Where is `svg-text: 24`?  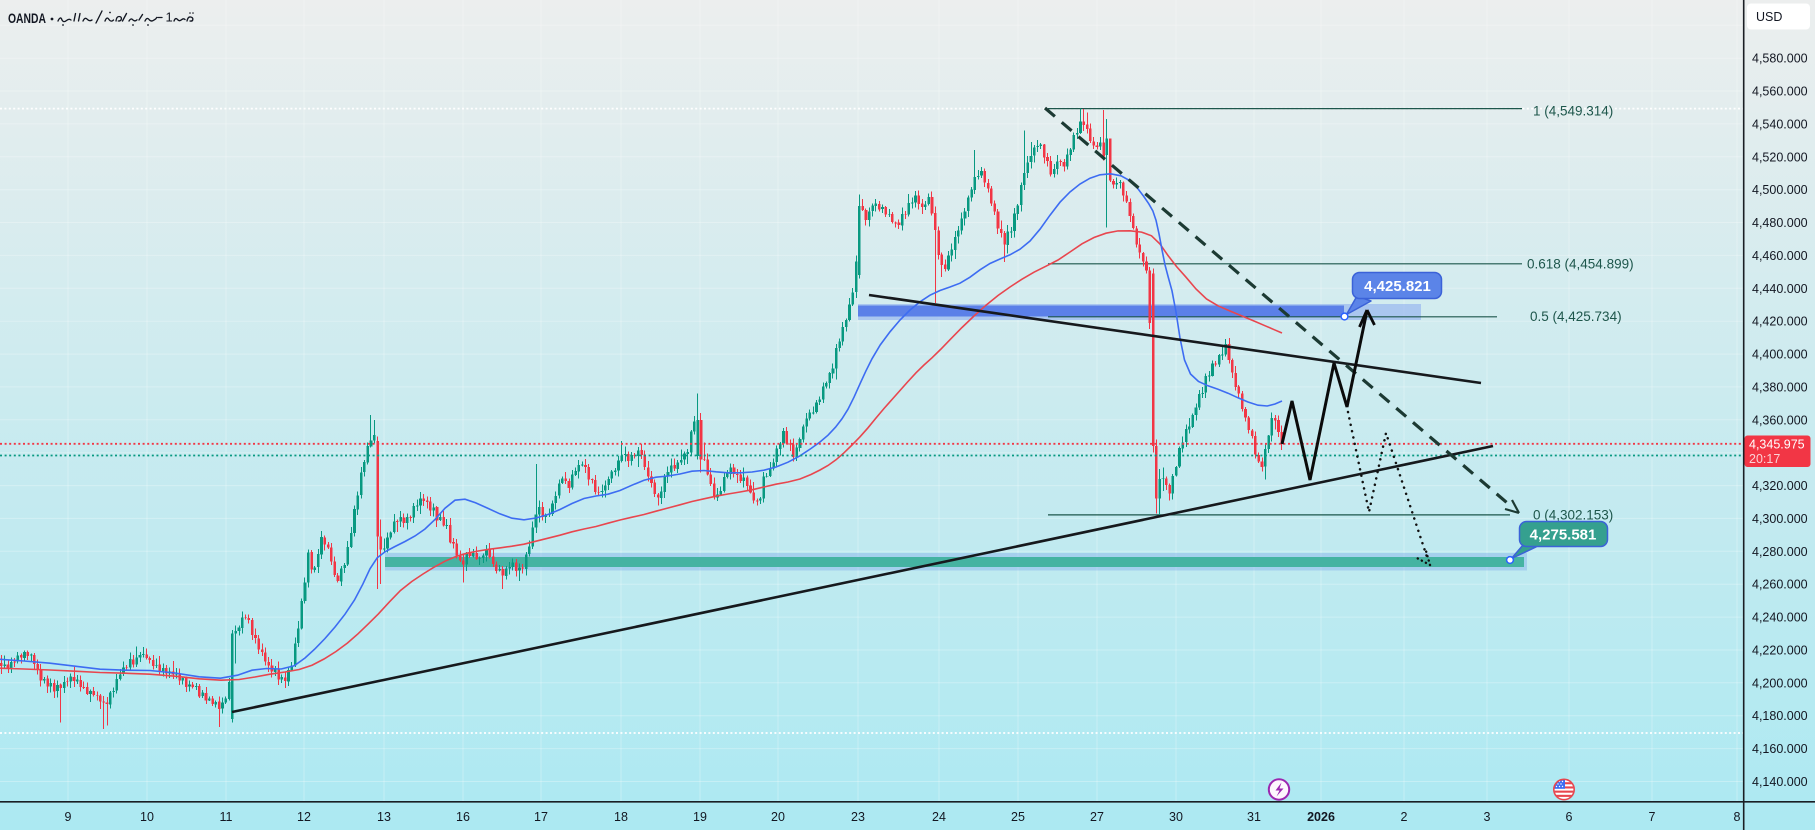 svg-text: 24 is located at coordinates (939, 817).